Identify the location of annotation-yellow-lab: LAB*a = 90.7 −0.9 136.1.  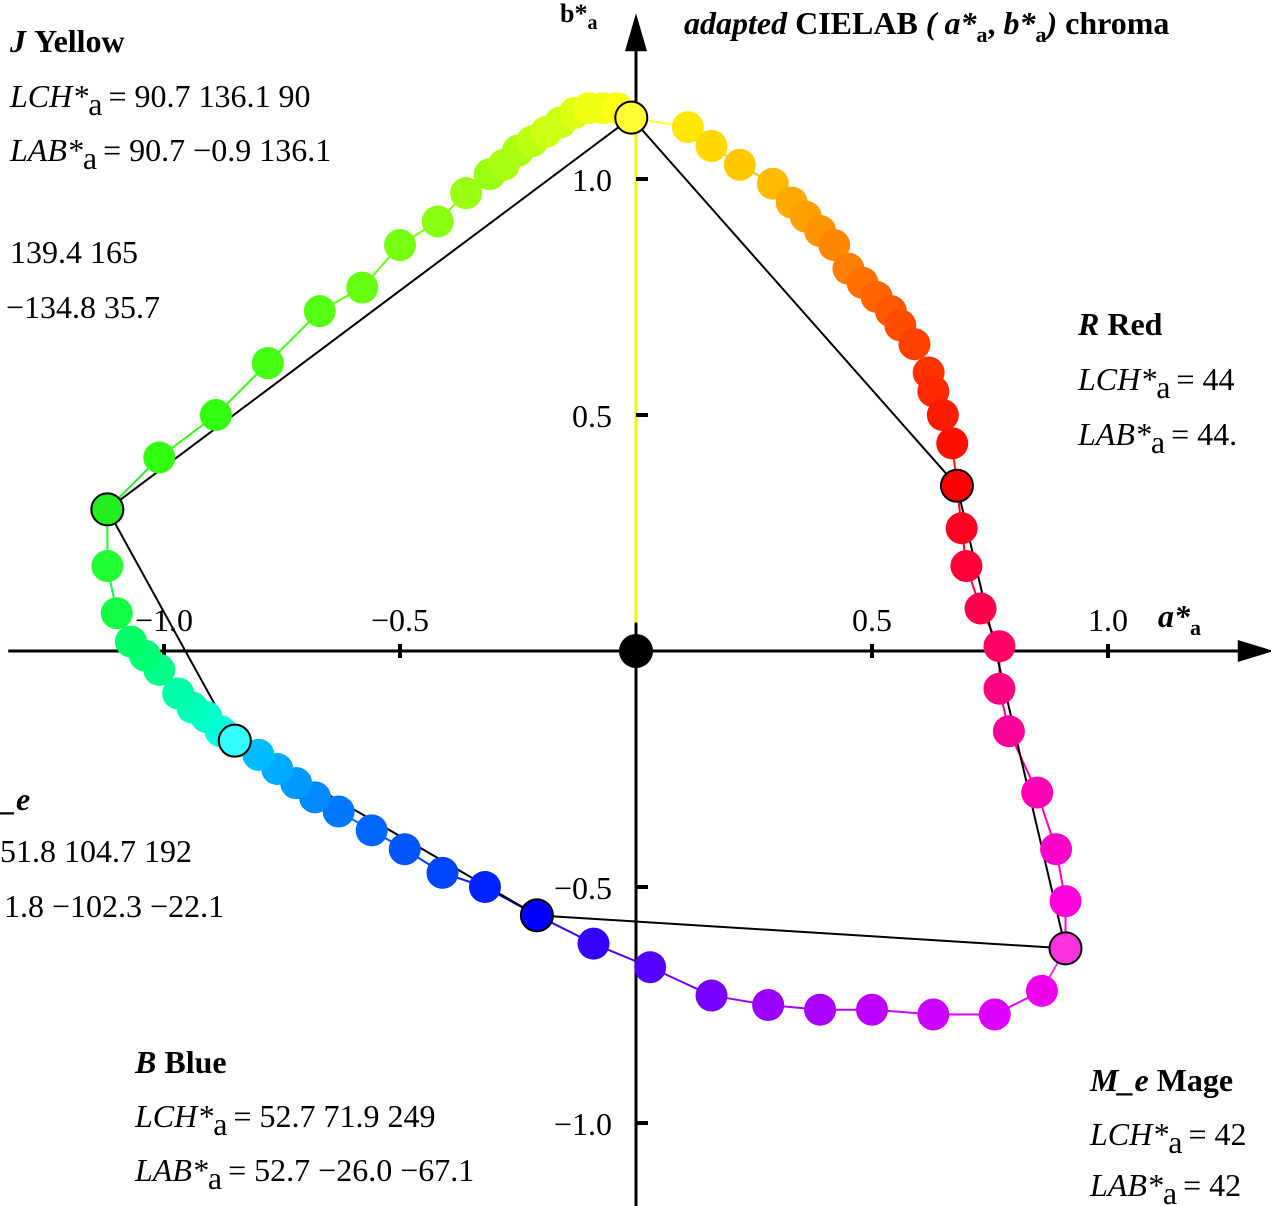
(170, 154).